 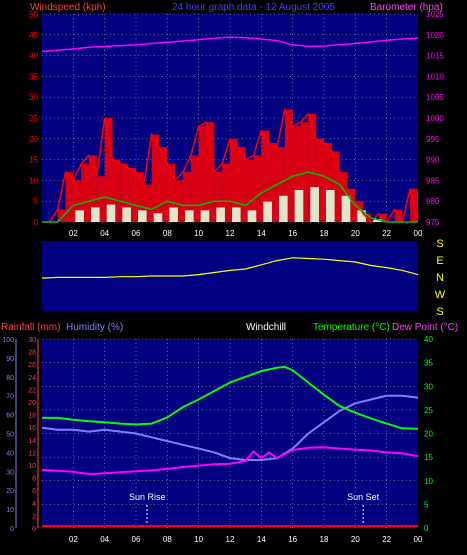 What do you see at coordinates (425, 327) in the screenshot?
I see `dewpoint-axis-label: Dew Point (°C)` at bounding box center [425, 327].